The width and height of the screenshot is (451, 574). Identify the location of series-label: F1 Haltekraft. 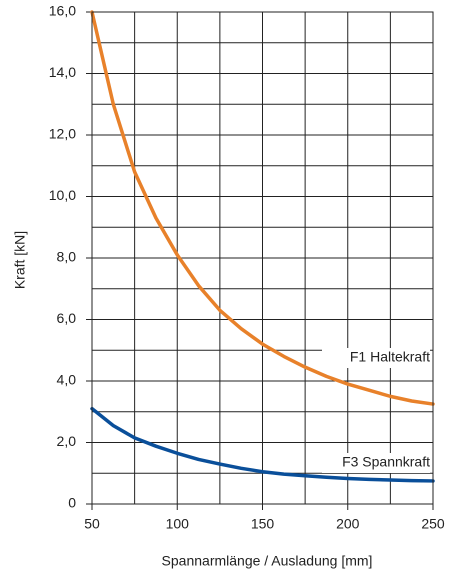
(390, 357).